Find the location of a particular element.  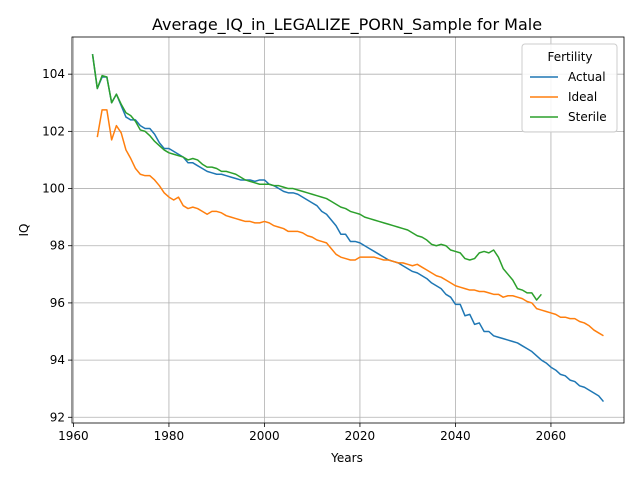

x-tick-label: 2040 is located at coordinates (455, 436).